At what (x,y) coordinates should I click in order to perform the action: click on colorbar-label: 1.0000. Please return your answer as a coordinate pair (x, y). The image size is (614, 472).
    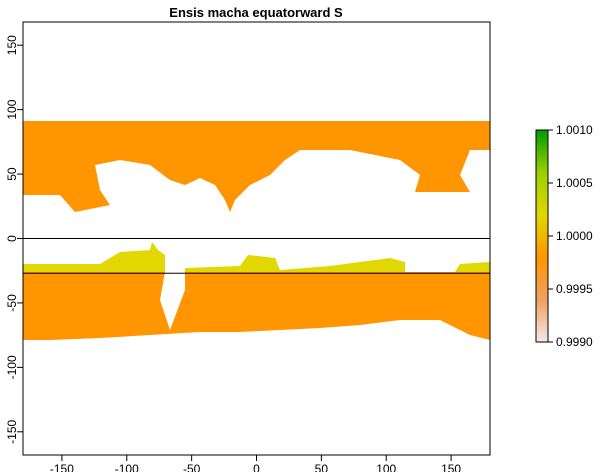
    Looking at the image, I should click on (574, 236).